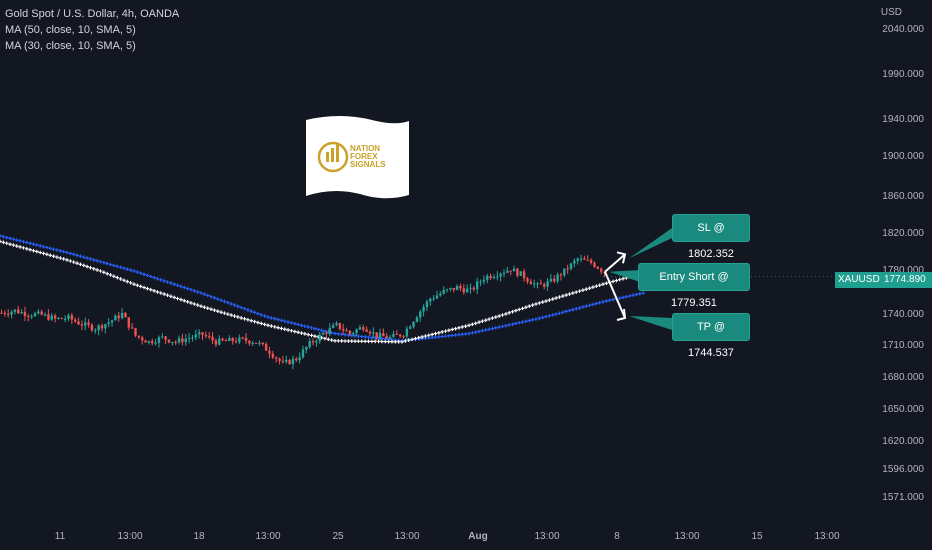 This screenshot has height=550, width=932. I want to click on price-tick-label: 1650.000, so click(903, 409).